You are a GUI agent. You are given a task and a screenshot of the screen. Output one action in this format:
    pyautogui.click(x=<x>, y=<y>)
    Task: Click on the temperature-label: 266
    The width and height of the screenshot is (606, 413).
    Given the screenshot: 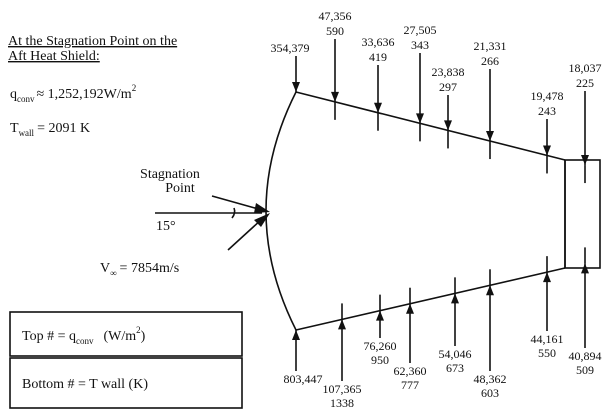 What is the action you would take?
    pyautogui.click(x=490, y=61)
    